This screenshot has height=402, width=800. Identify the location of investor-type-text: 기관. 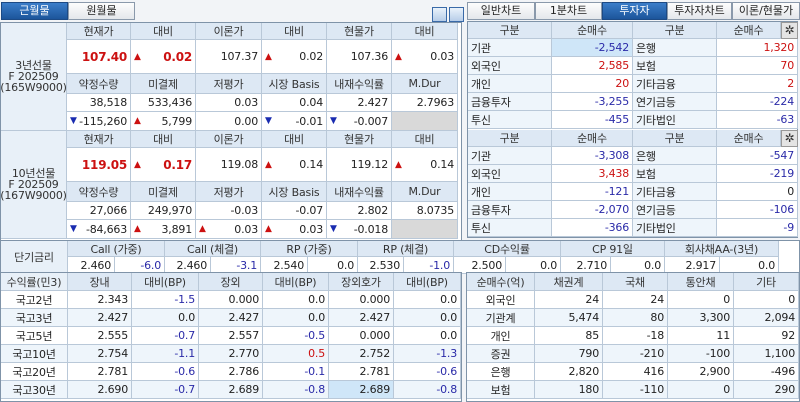
(481, 48).